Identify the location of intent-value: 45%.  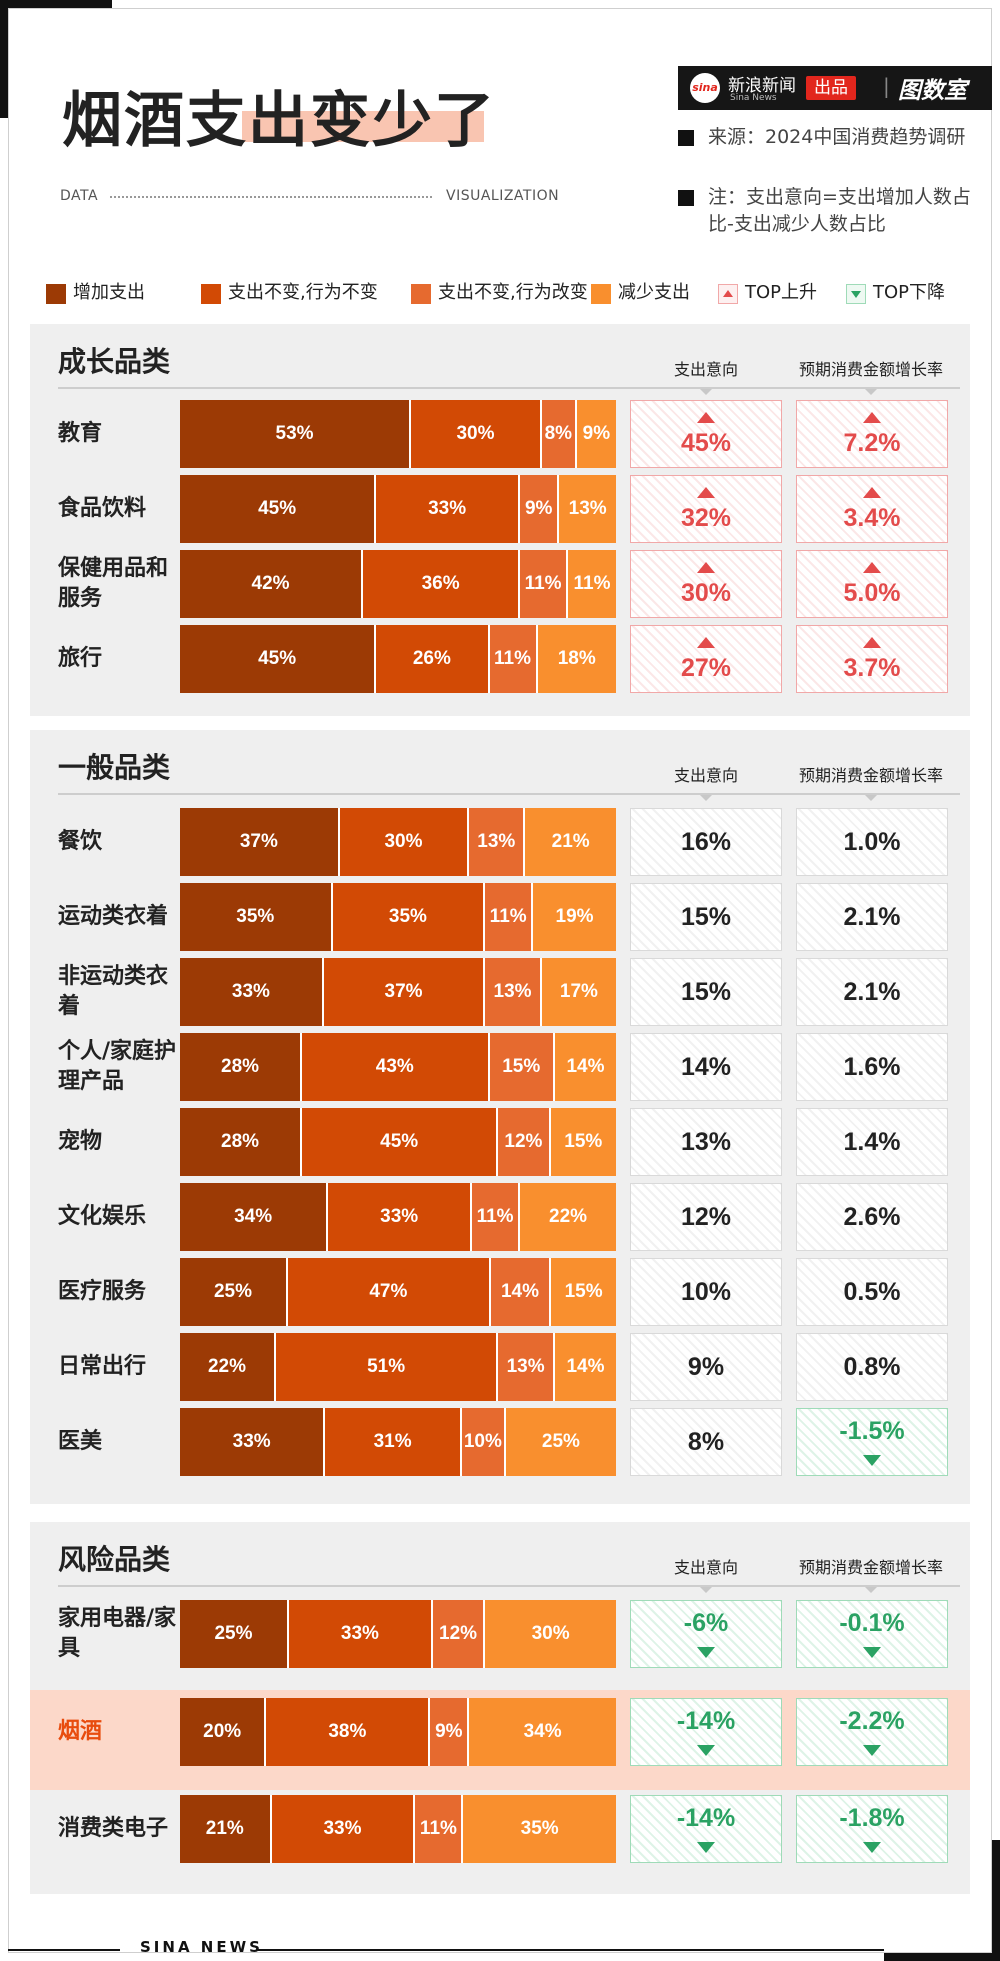
(706, 443).